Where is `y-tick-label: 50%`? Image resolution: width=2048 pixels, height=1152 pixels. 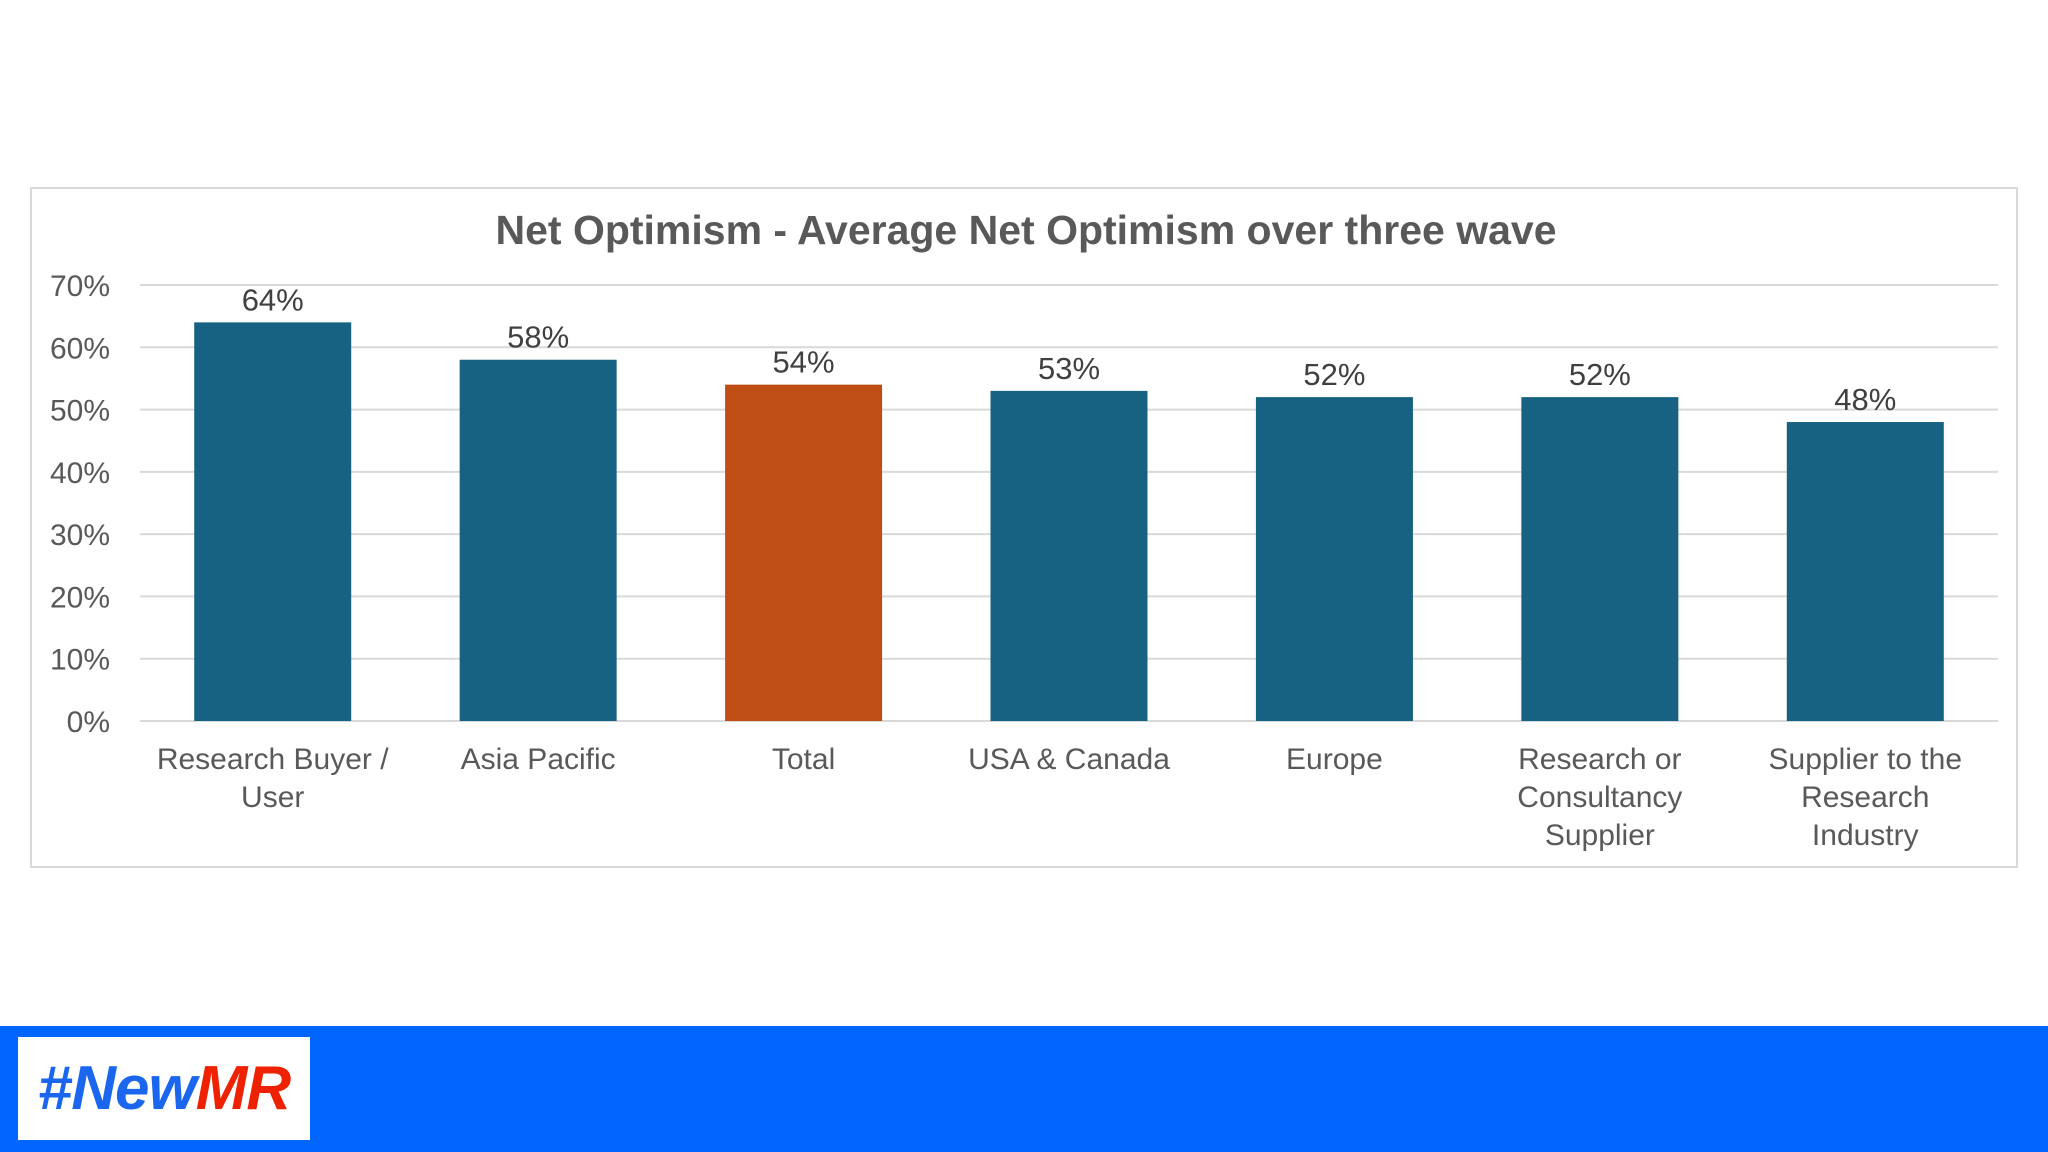
y-tick-label: 50% is located at coordinates (80, 411).